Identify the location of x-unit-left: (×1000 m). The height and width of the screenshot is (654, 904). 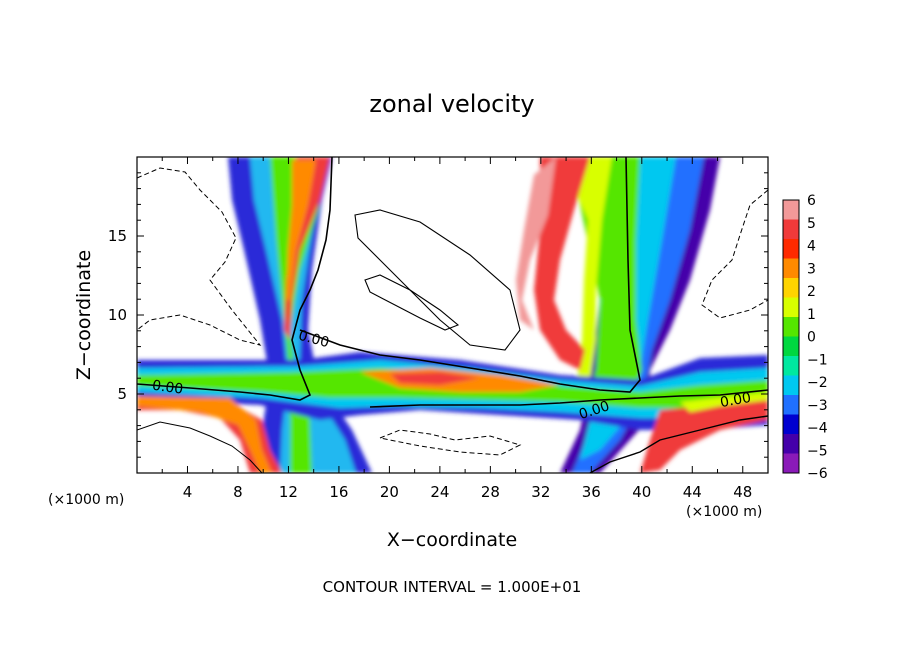
(86, 500).